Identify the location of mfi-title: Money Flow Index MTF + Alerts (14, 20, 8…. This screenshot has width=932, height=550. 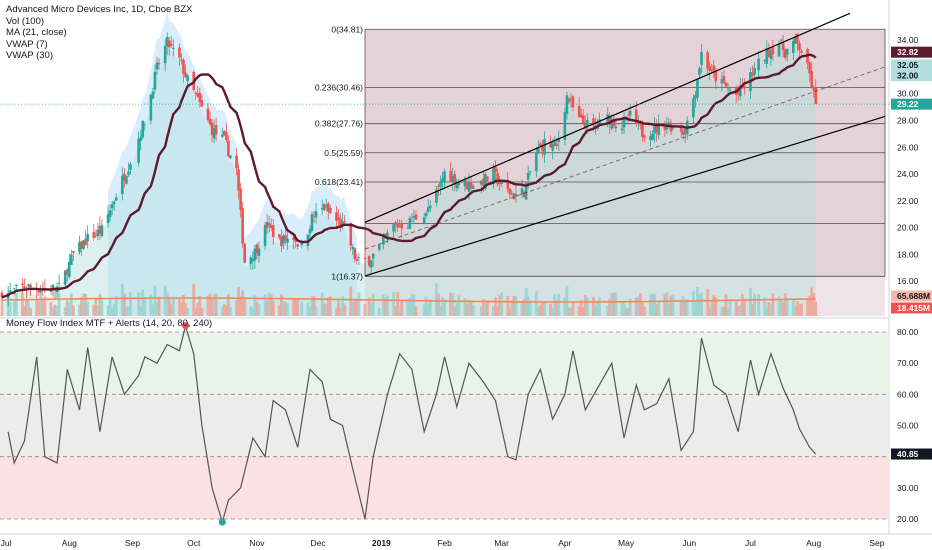
(109, 323).